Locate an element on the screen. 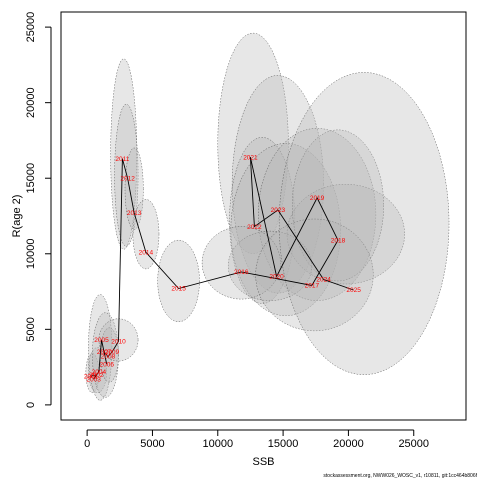 This screenshot has width=480, height=480. year-point-label: 2013 is located at coordinates (134, 213).